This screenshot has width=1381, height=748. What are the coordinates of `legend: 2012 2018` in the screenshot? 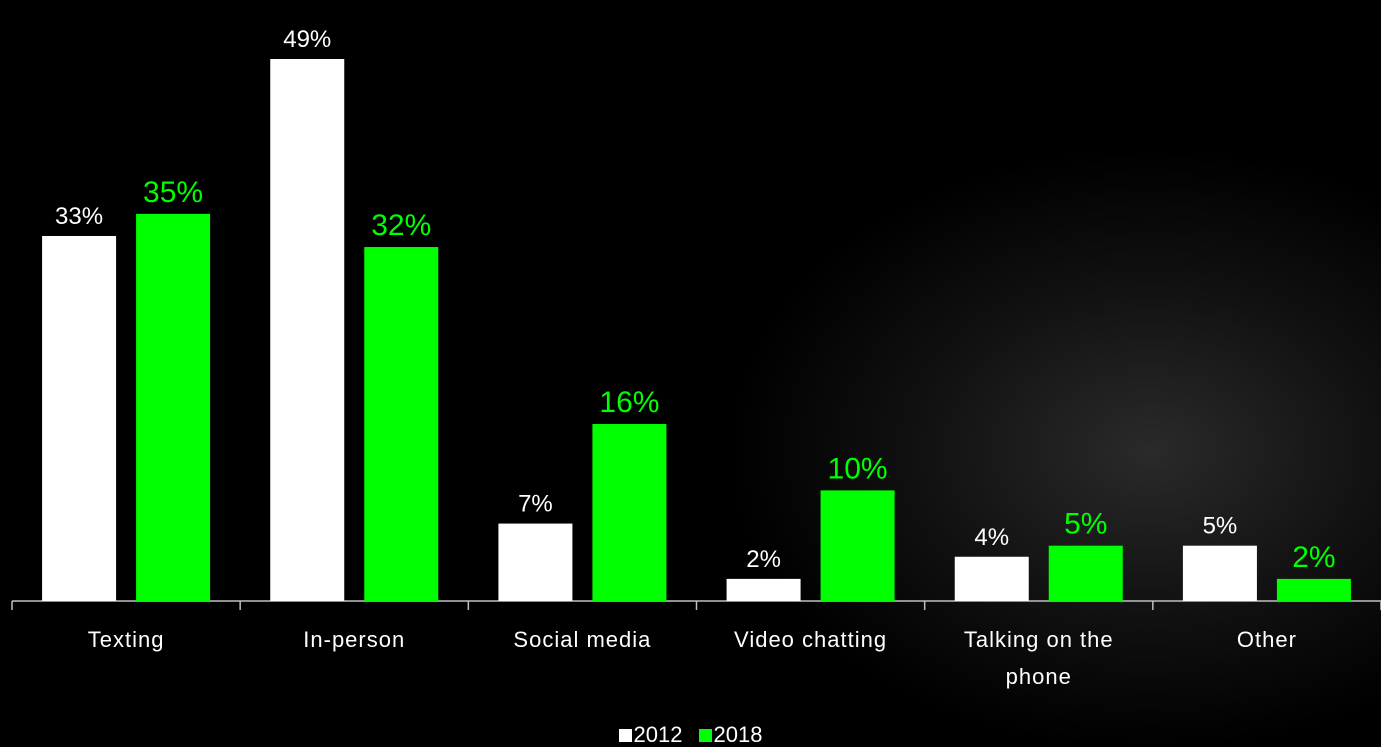 It's located at (690, 735).